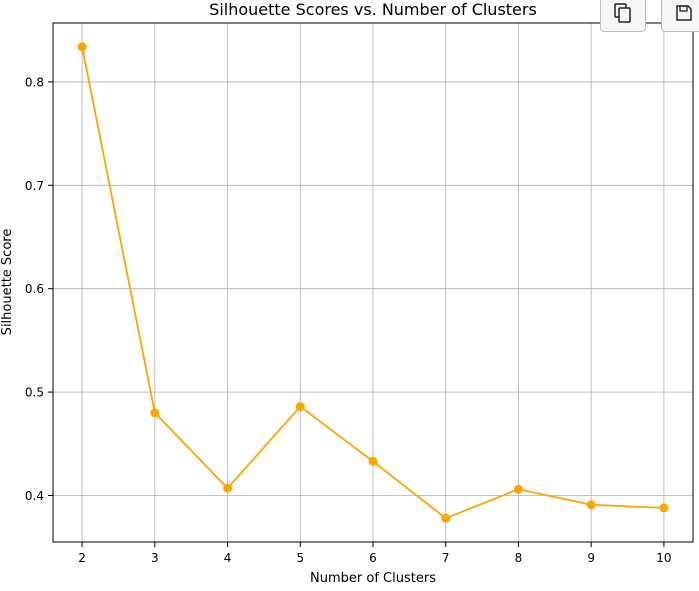  Describe the element at coordinates (228, 558) in the screenshot. I see `x-tick-label: 4` at that location.